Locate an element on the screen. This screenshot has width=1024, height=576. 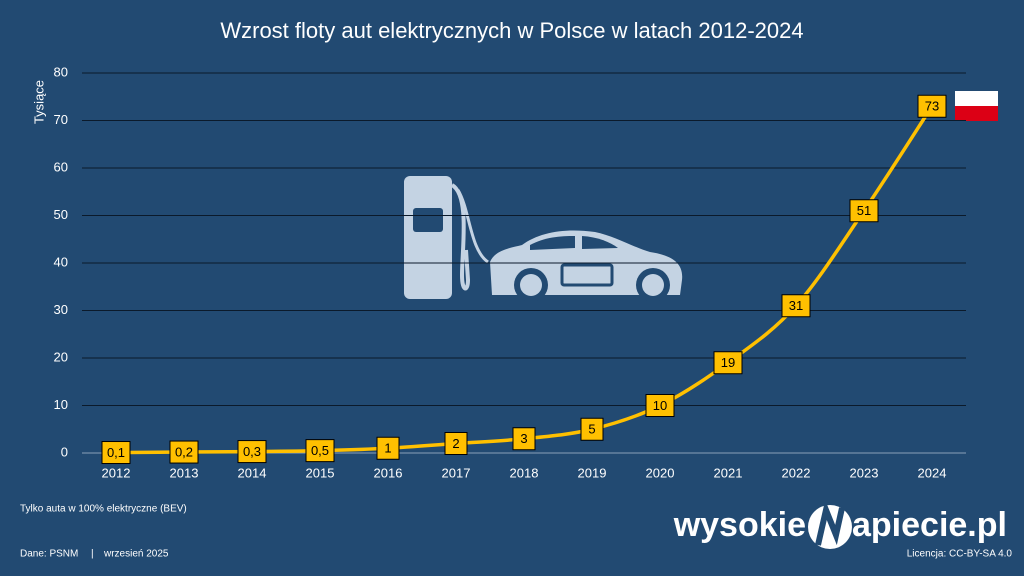
x-tick-label: 2016 is located at coordinates (388, 472).